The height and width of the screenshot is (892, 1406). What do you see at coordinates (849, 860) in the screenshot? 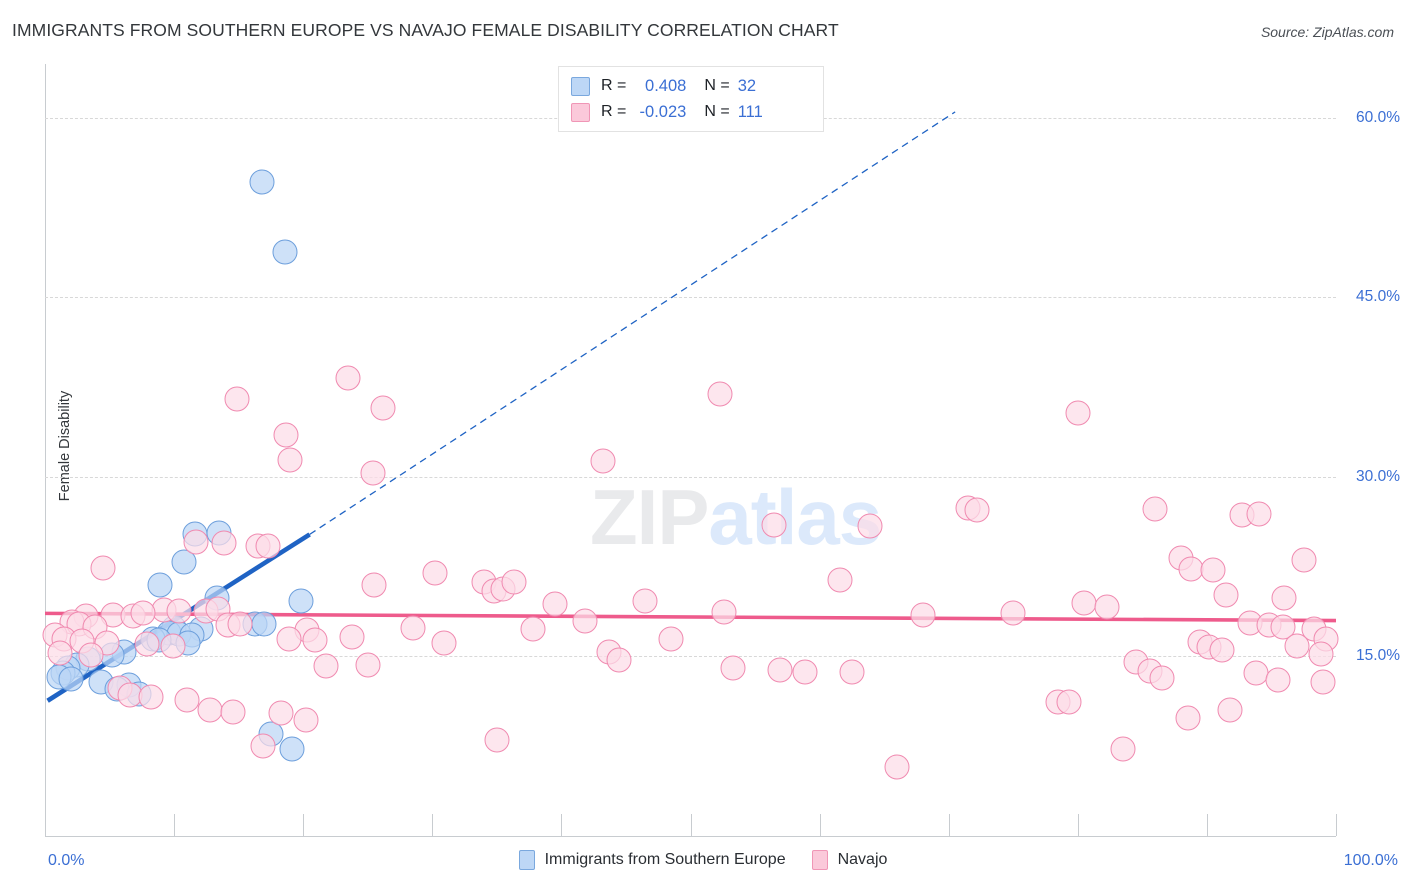
I see `series-legend-item: Navajo` at bounding box center [849, 860].